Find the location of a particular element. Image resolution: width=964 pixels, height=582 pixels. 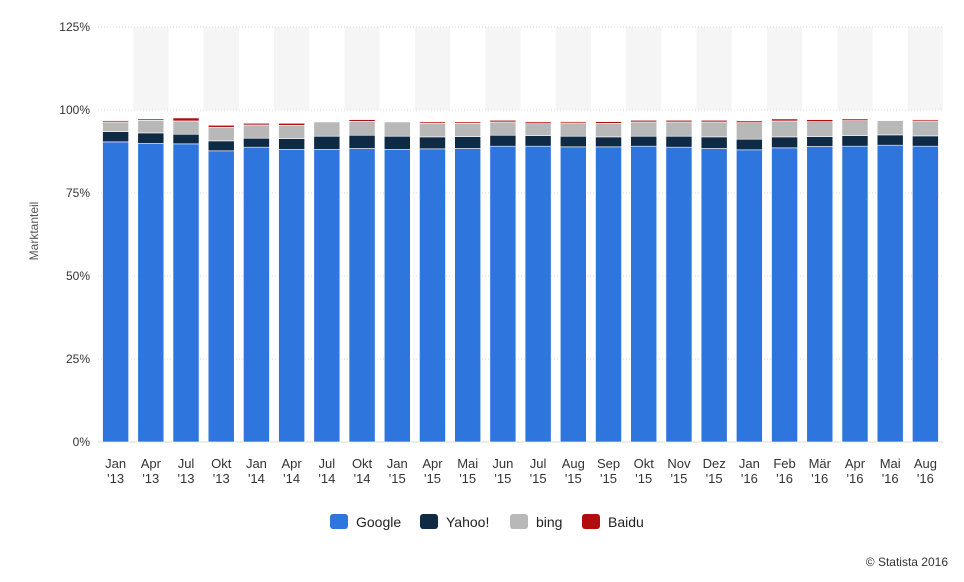

legend-item-baidu: Baidu is located at coordinates (613, 522).